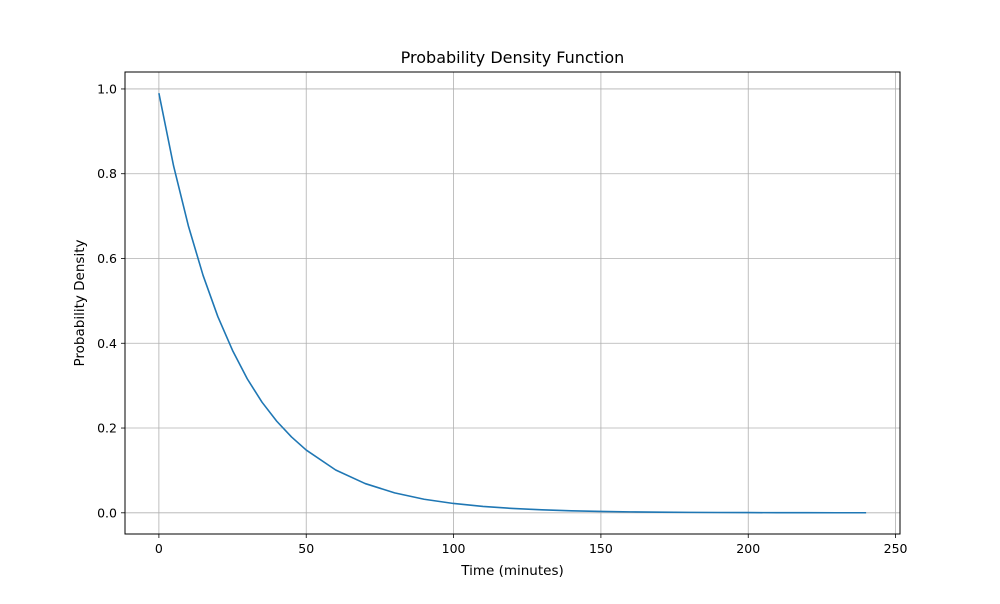 Image resolution: width=1000 pixels, height=604 pixels. I want to click on y-tick-label: 1.0, so click(107, 88).